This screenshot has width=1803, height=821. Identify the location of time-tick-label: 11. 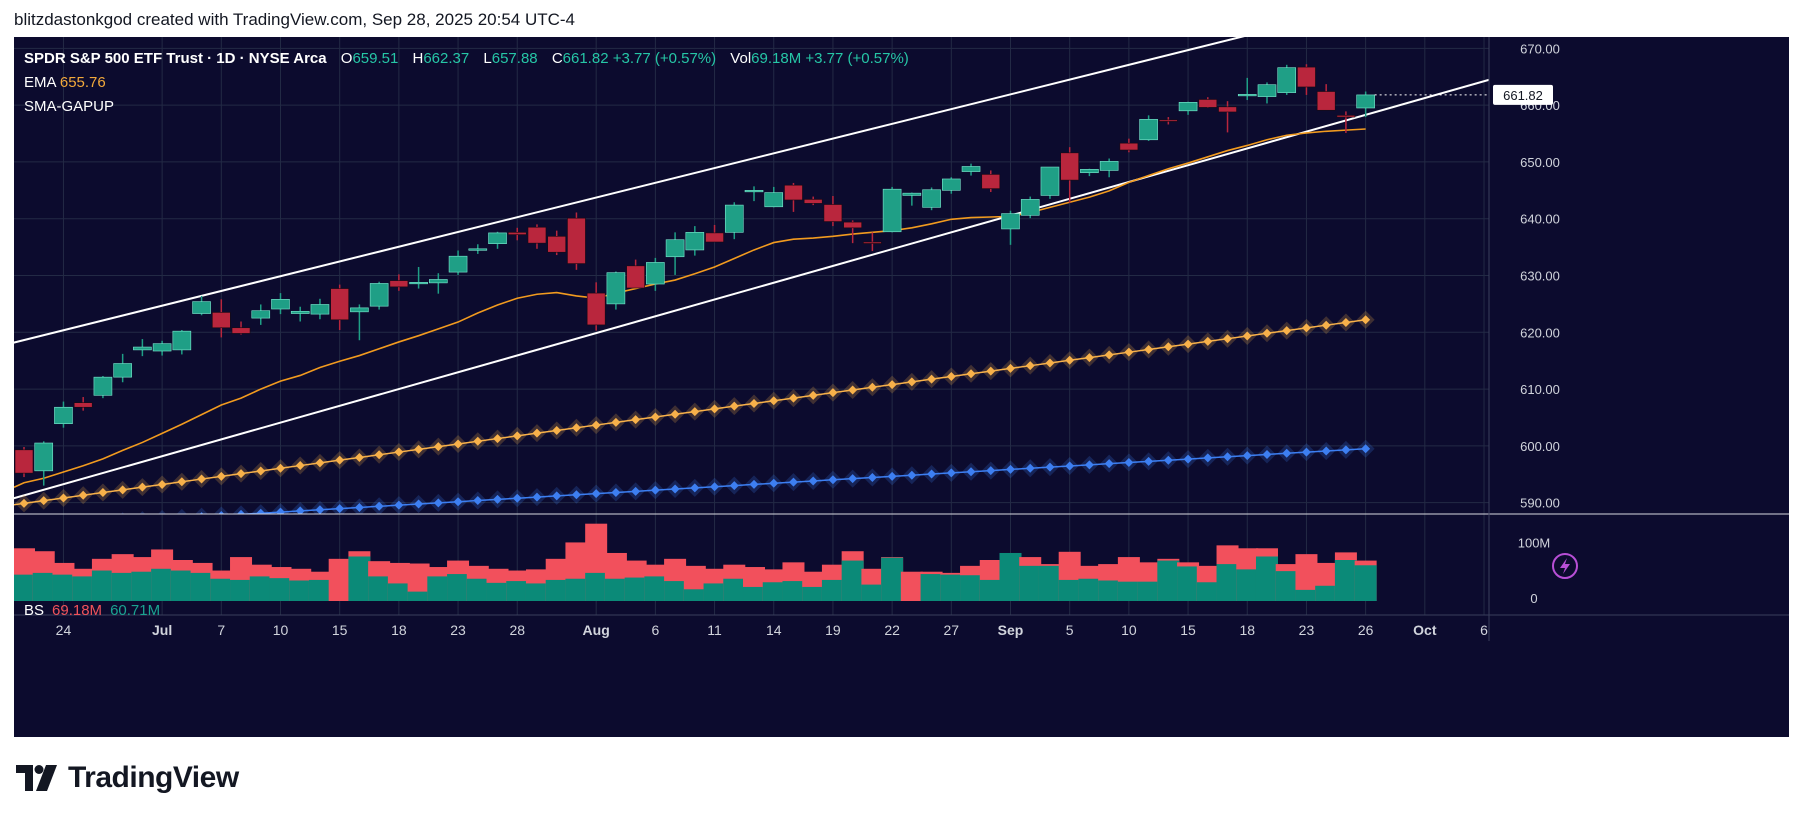
(714, 630).